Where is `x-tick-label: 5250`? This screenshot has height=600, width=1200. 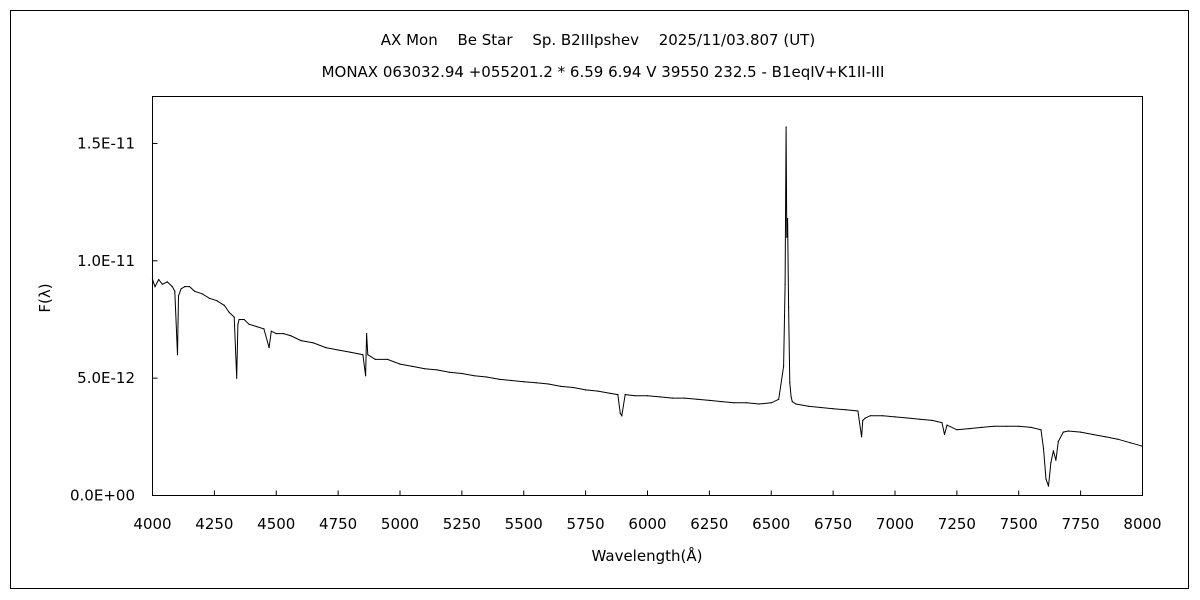
x-tick-label: 5250 is located at coordinates (462, 524).